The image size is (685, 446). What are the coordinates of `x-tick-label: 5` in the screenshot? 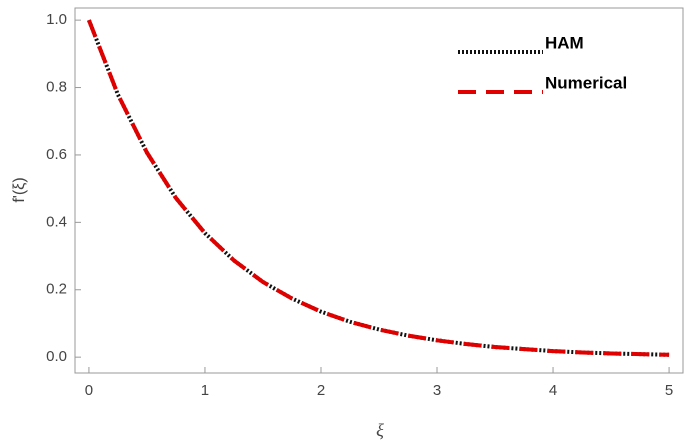 It's located at (669, 390).